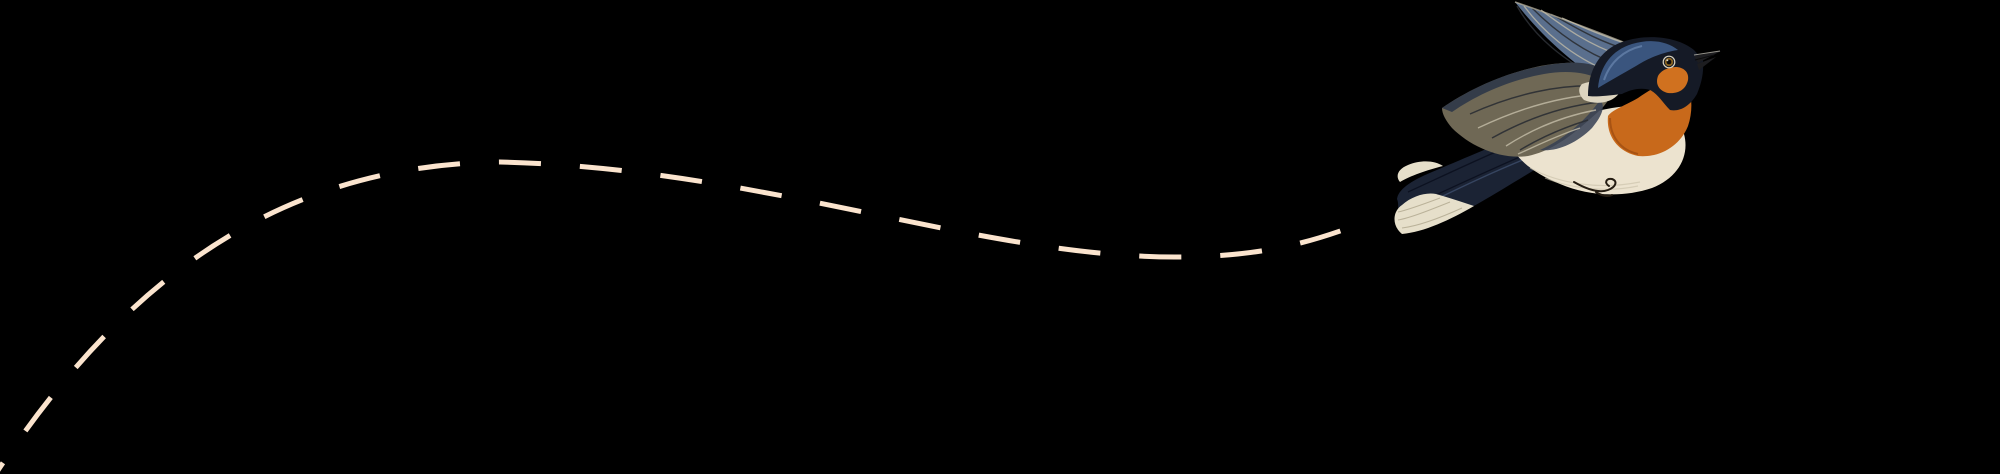 Image resolution: width=2000 pixels, height=474 pixels. Describe the element at coordinates (1624, 136) in the screenshot. I see `bird-breast-shadow-edge` at that location.